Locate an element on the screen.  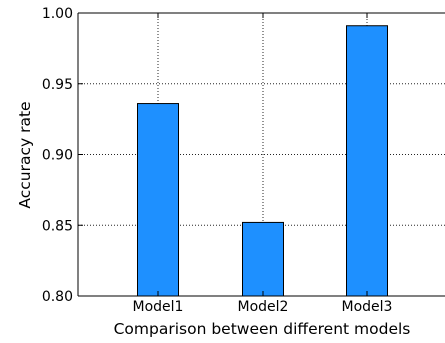
x-tick-label-Model1: Model1 is located at coordinates (158, 307).